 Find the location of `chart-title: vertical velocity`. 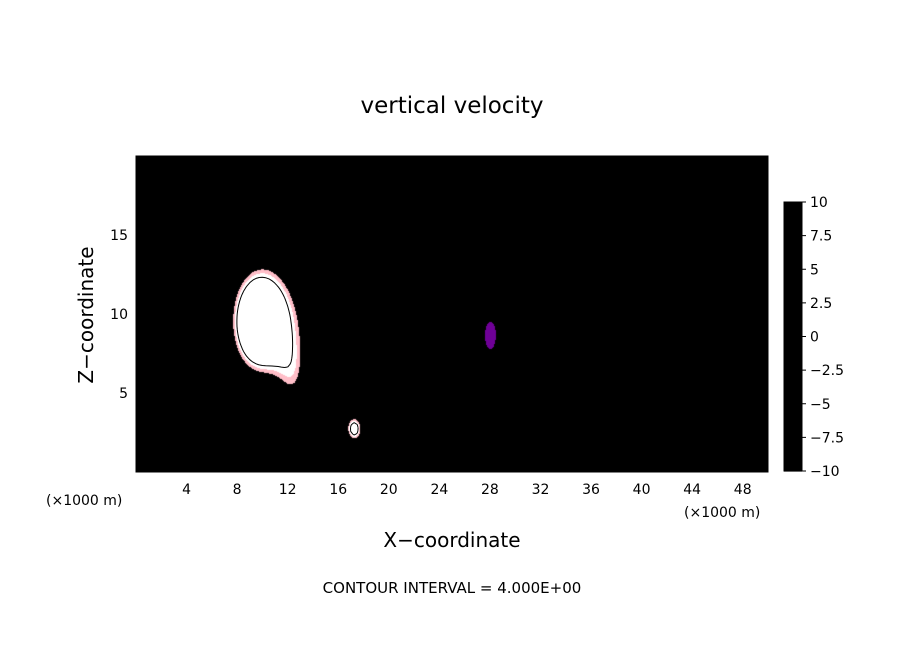

chart-title: vertical velocity is located at coordinates (452, 106).